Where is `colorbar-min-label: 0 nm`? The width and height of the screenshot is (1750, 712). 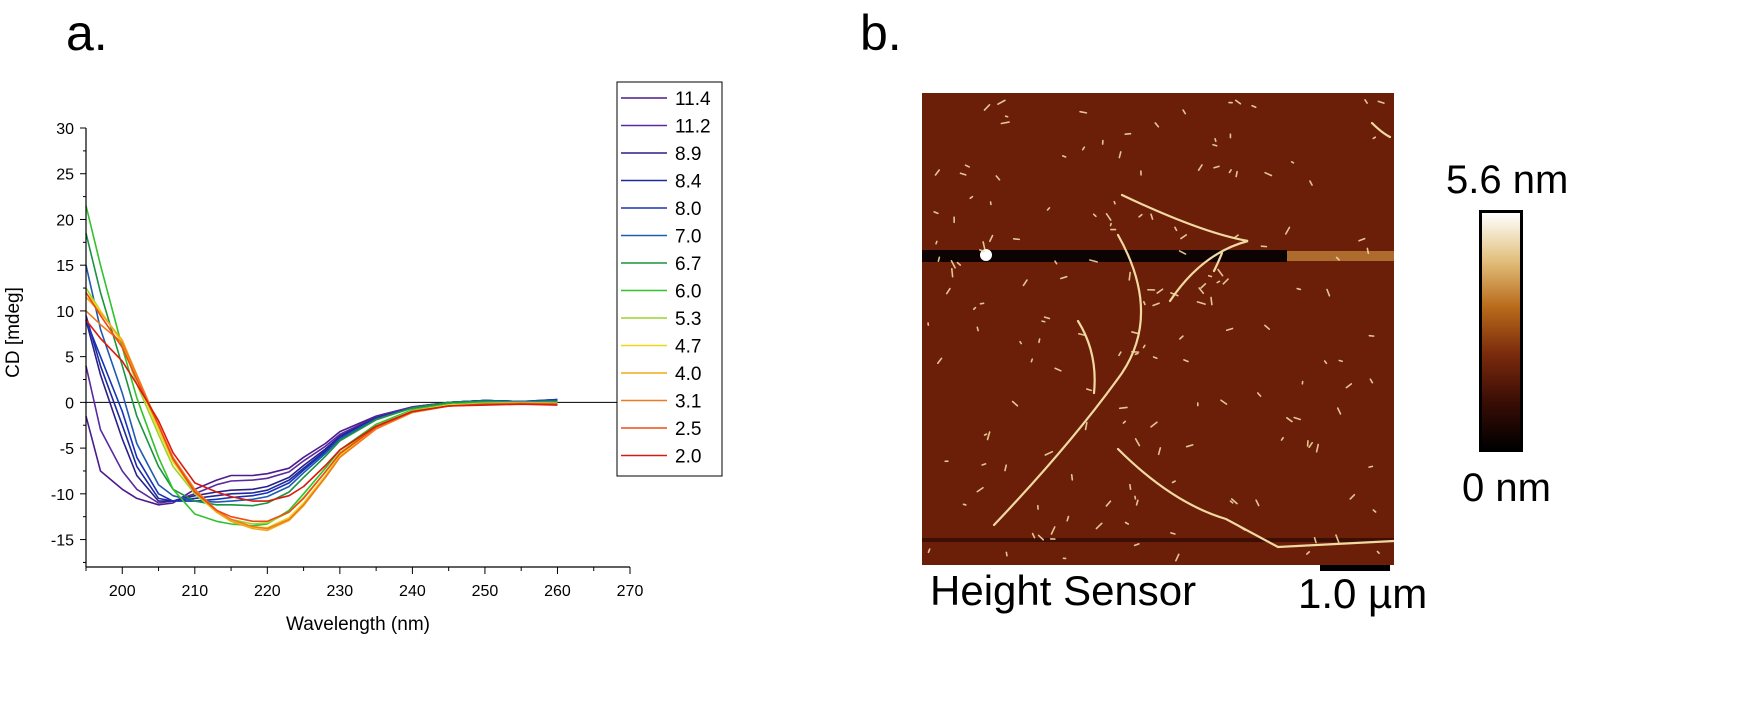
colorbar-min-label: 0 nm is located at coordinates (1506, 488).